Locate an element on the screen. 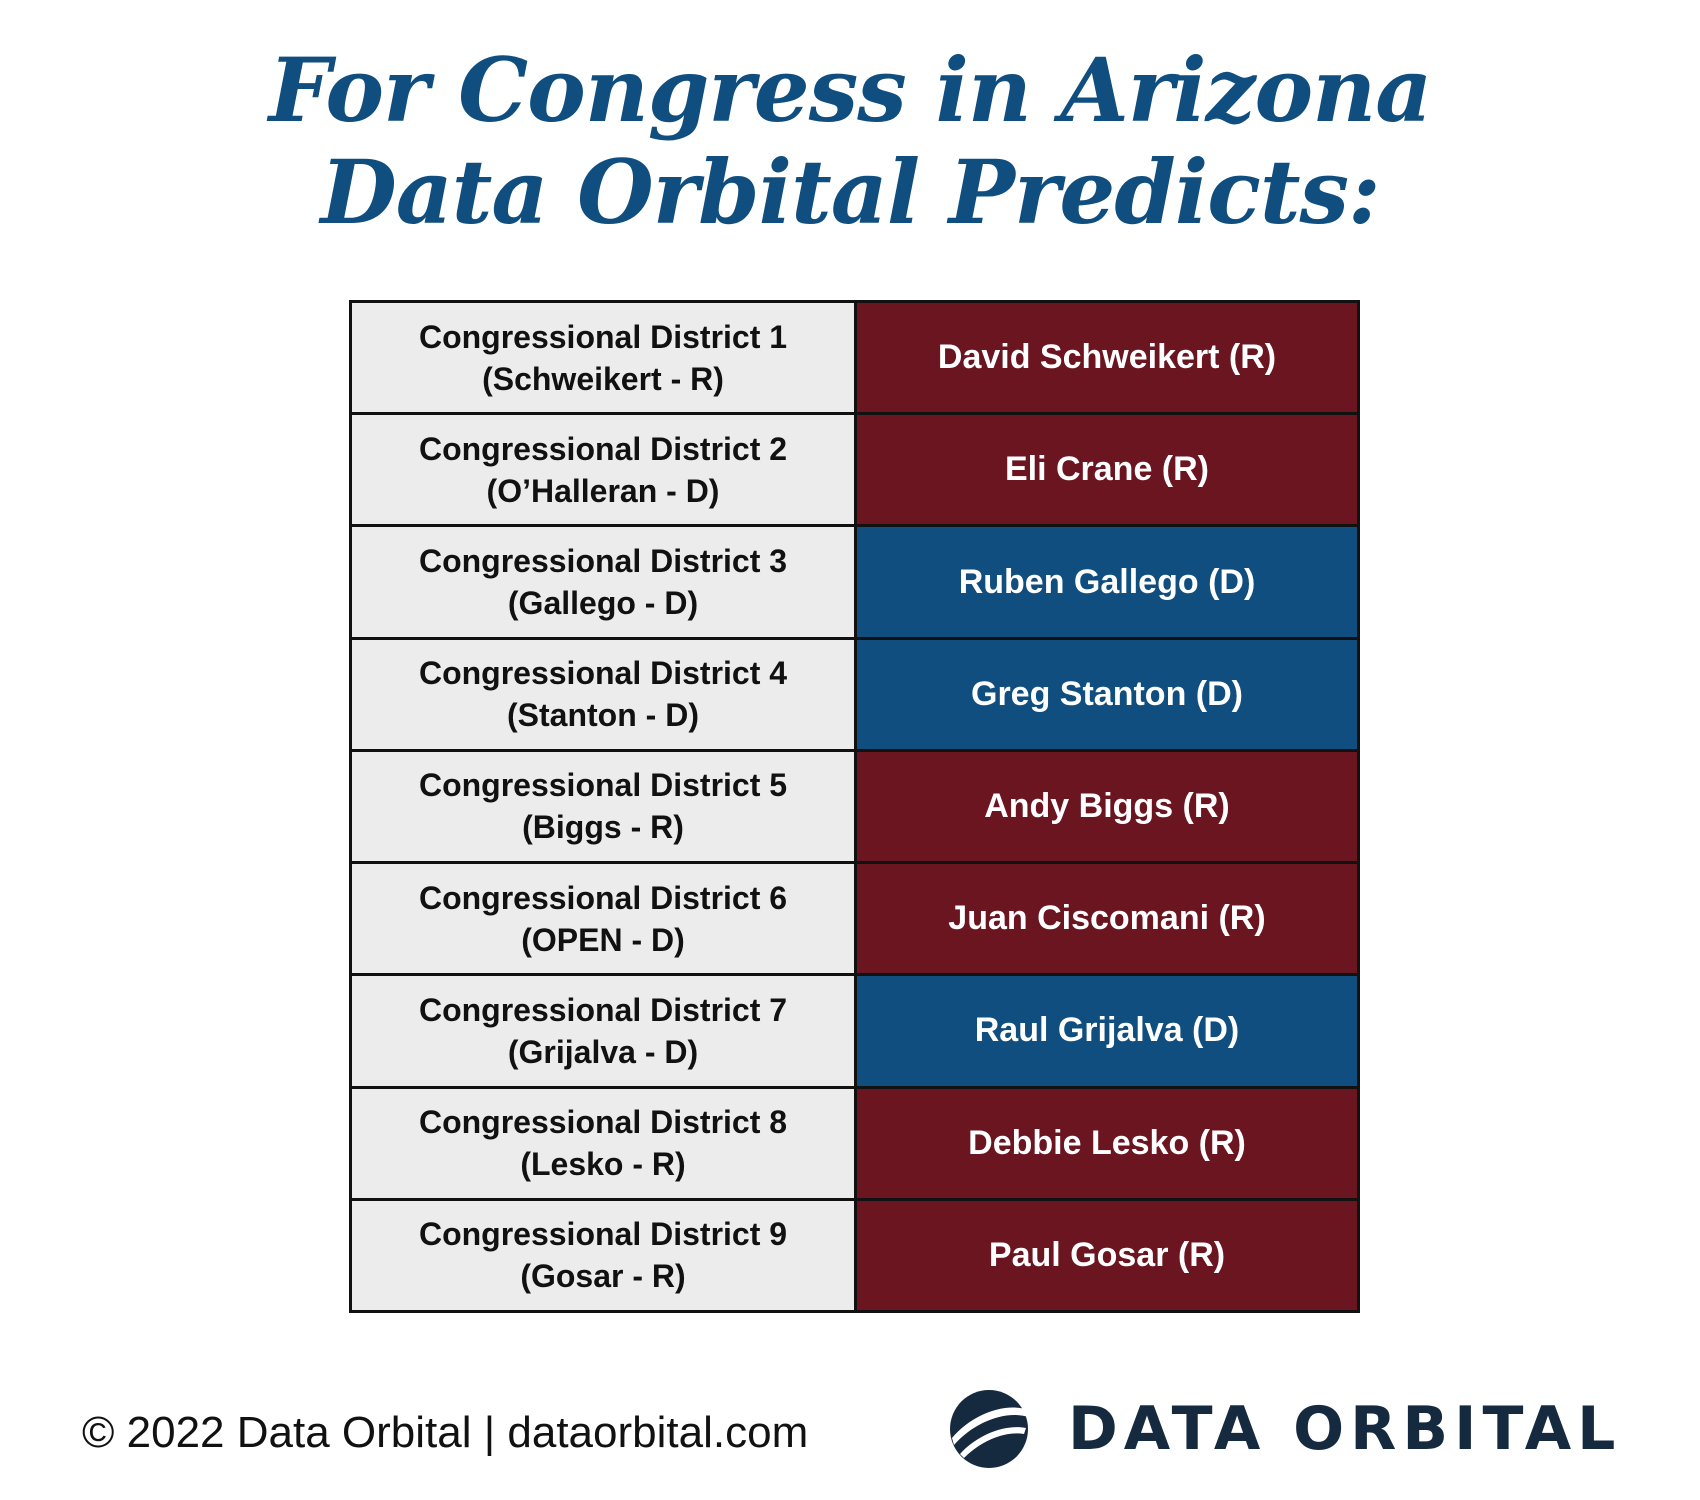 The width and height of the screenshot is (1700, 1500). predicted-winner: Paul Gosar (R) is located at coordinates (1107, 1255).